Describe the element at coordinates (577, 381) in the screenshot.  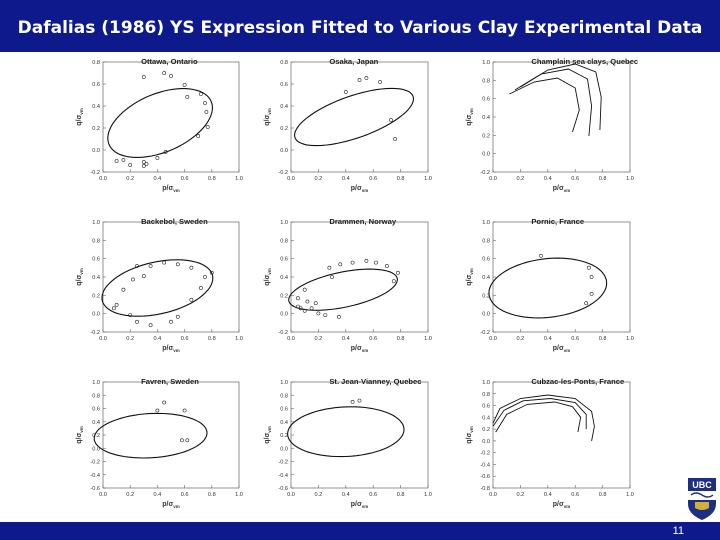
I see `panel-title: Cubzac-les-Ponts, France` at that location.